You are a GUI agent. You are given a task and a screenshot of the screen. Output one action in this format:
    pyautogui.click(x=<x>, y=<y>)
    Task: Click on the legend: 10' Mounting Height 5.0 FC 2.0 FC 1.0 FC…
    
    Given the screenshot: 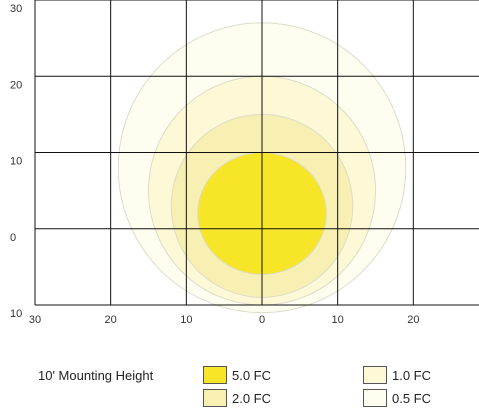 What is the action you would take?
    pyautogui.click(x=239, y=386)
    